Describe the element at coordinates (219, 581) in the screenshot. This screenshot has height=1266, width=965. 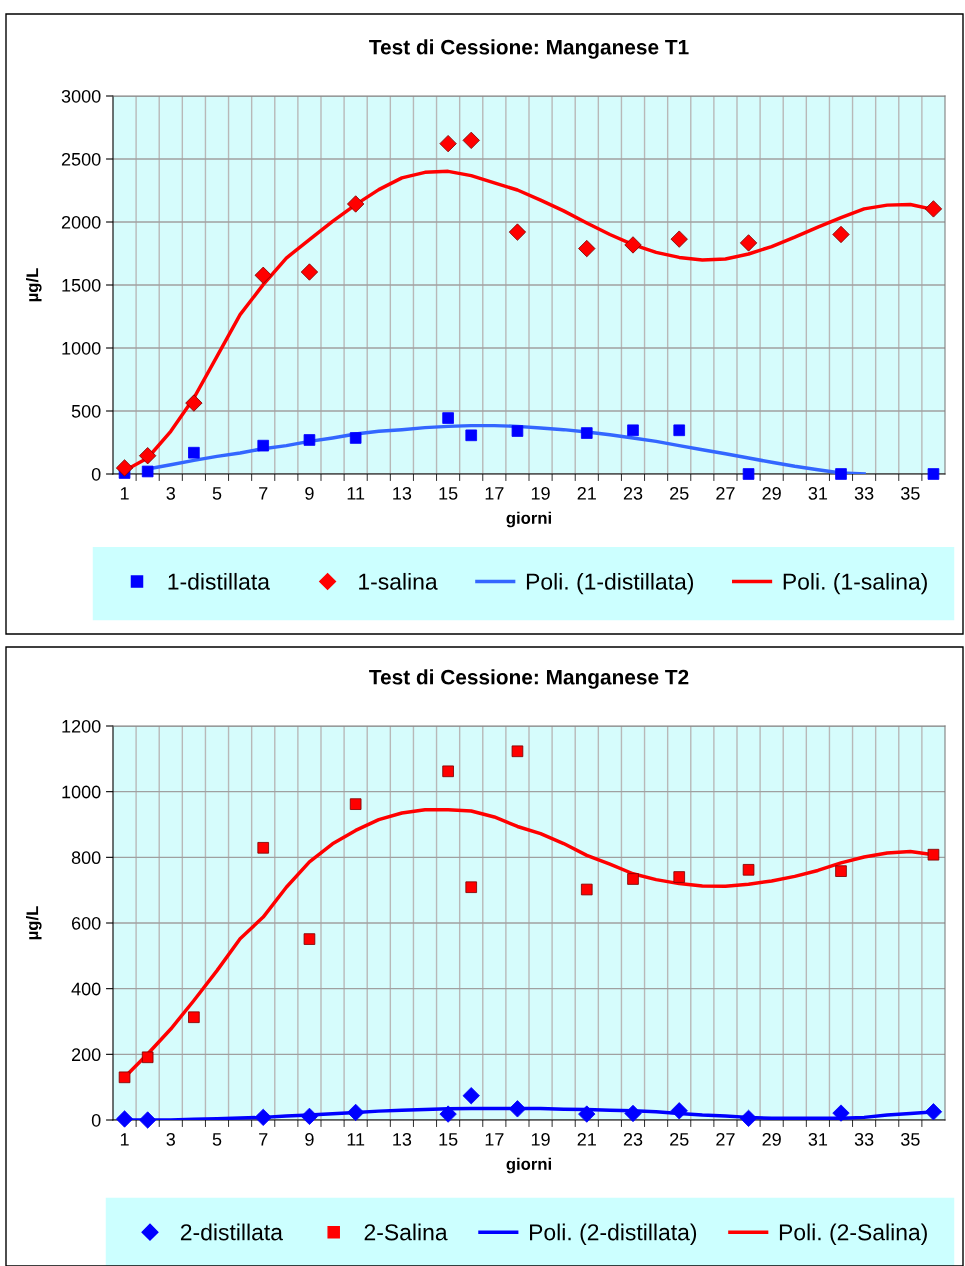
I see `legend-label: 1-distillata` at that location.